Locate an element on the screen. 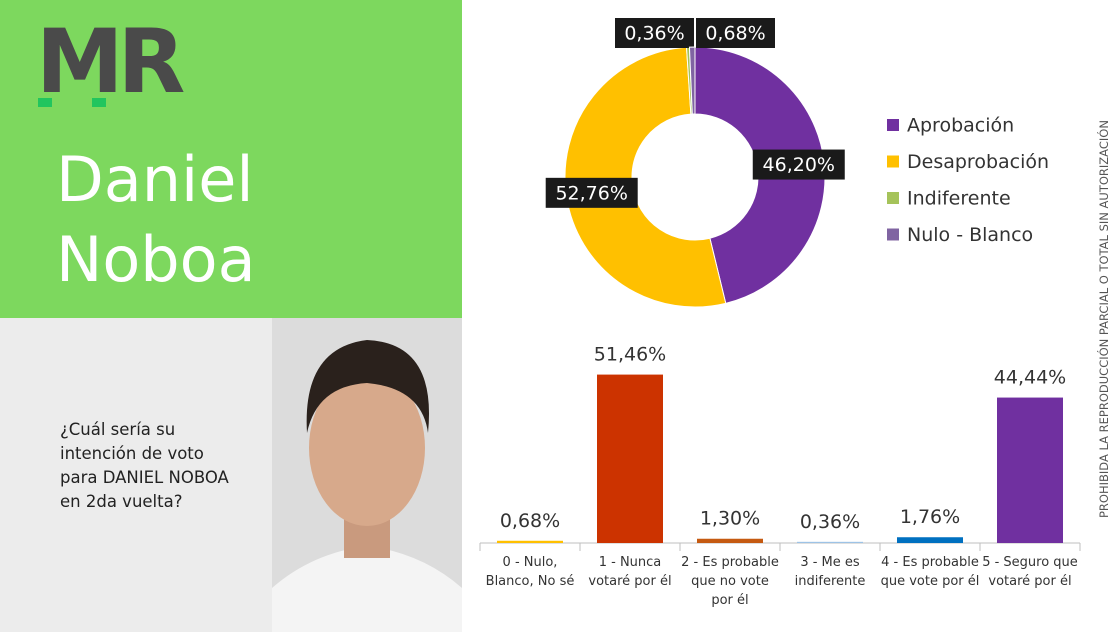  legend-label: Indiferente is located at coordinates (959, 199).